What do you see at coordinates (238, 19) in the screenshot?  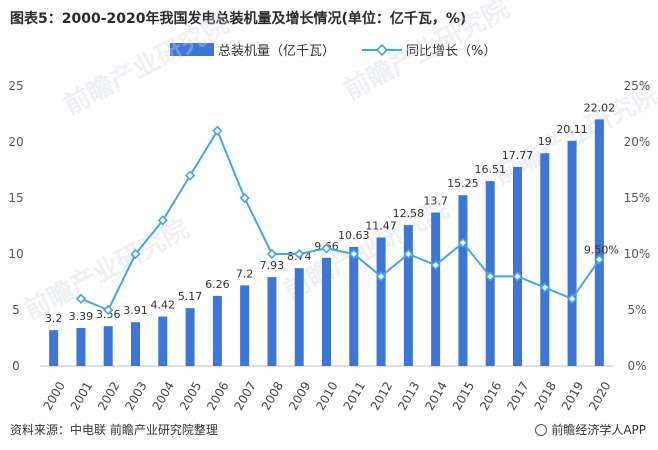 I see `chart-title: 图表5：2000-2020年我国发电总装机量及增长情况(单位：亿千瓦，%)` at bounding box center [238, 19].